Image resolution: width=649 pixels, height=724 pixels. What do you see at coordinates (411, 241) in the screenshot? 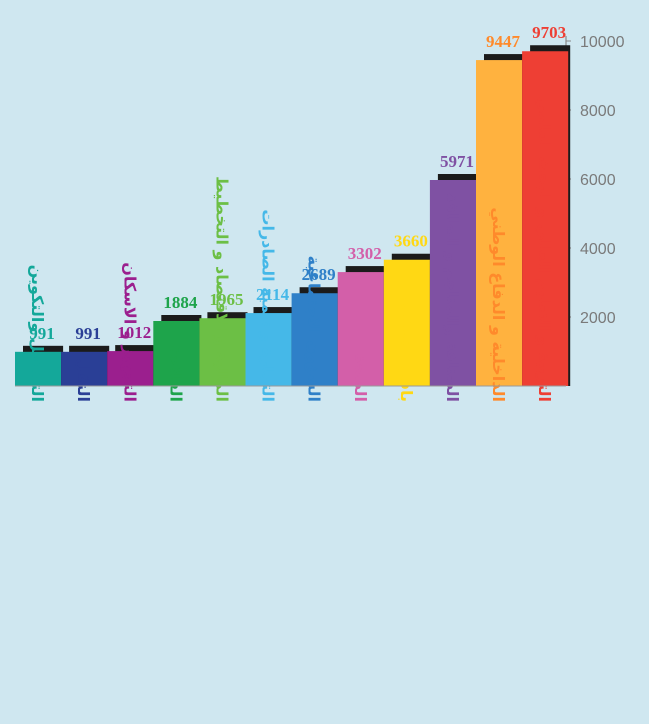
I see `data-label: 3660` at bounding box center [411, 241].